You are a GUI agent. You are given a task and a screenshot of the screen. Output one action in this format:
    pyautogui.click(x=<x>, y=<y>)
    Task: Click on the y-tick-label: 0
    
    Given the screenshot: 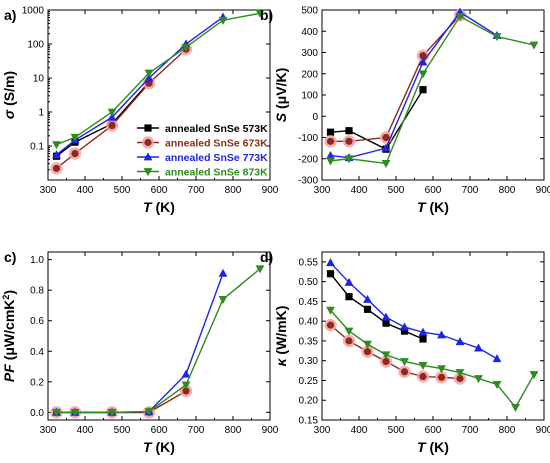 What is the action you would take?
    pyautogui.click(x=315, y=117)
    